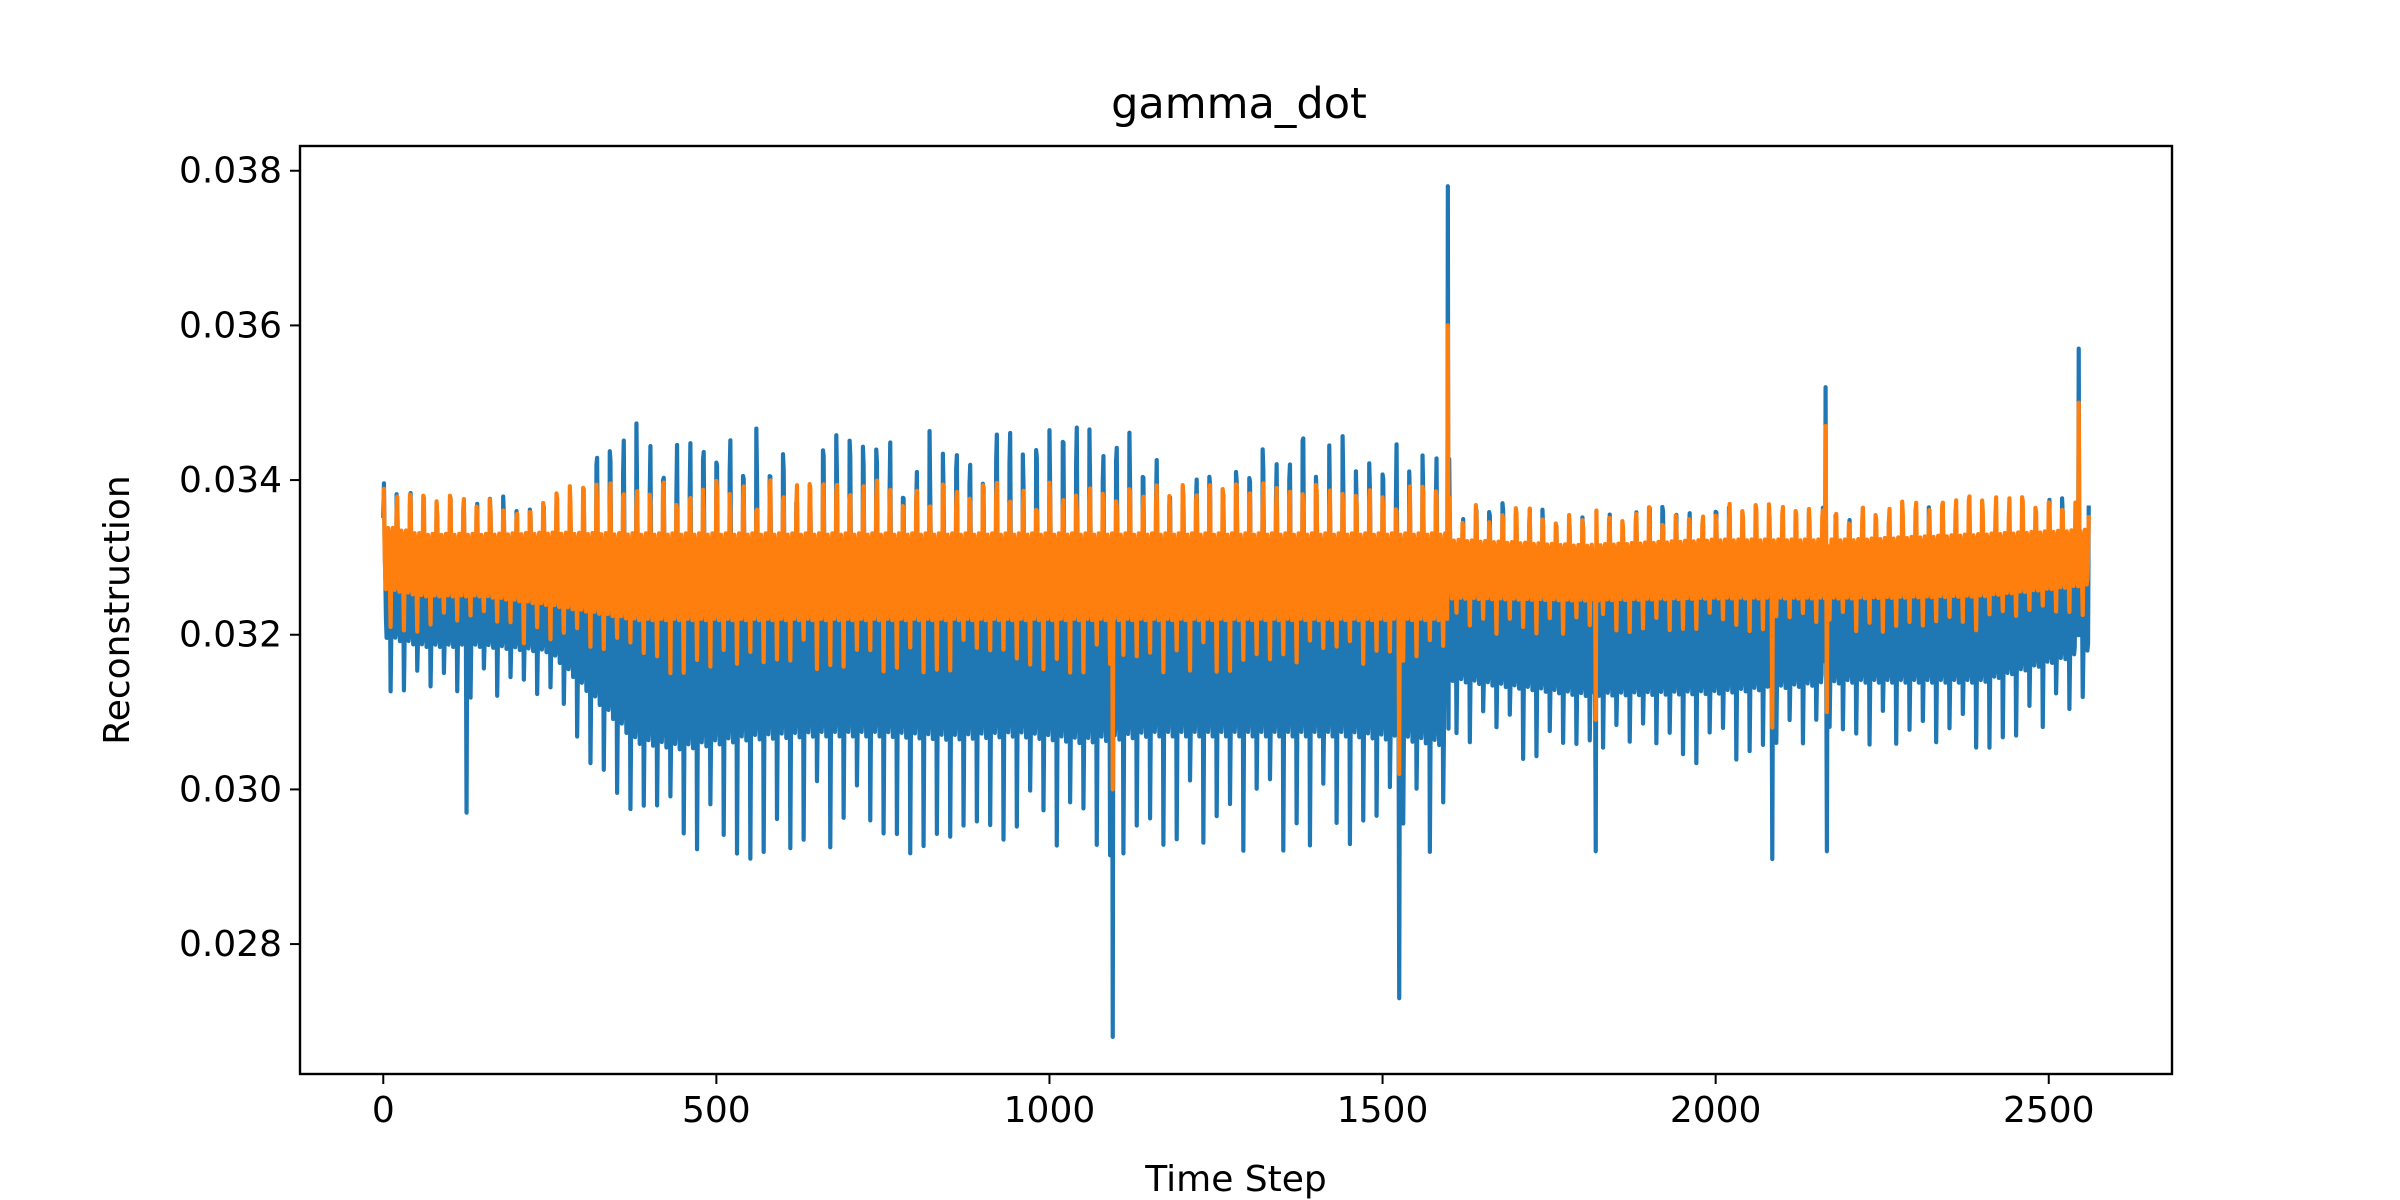  I want to click on x-tick-label: 1500, so click(1383, 1110).